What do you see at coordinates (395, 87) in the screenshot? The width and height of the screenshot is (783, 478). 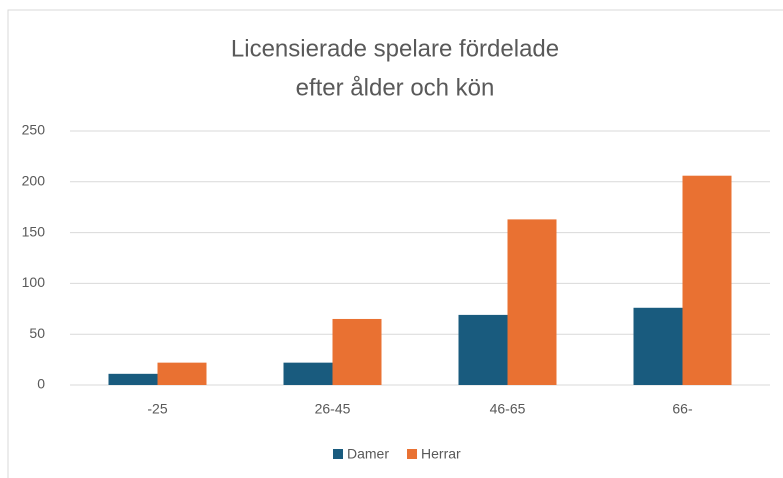 I see `chart-title: efter ålder och kön` at bounding box center [395, 87].